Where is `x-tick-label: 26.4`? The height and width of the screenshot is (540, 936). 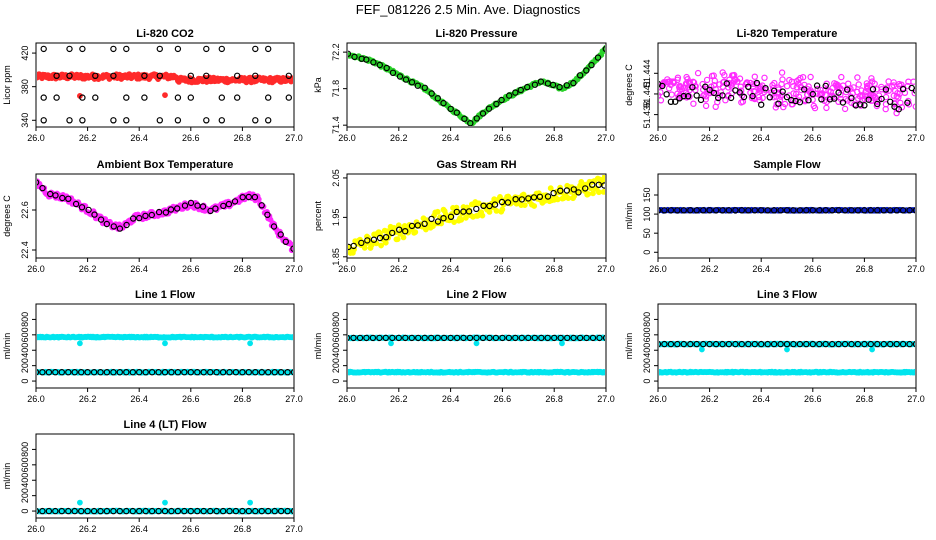 x-tick-label: 26.4 is located at coordinates (451, 399).